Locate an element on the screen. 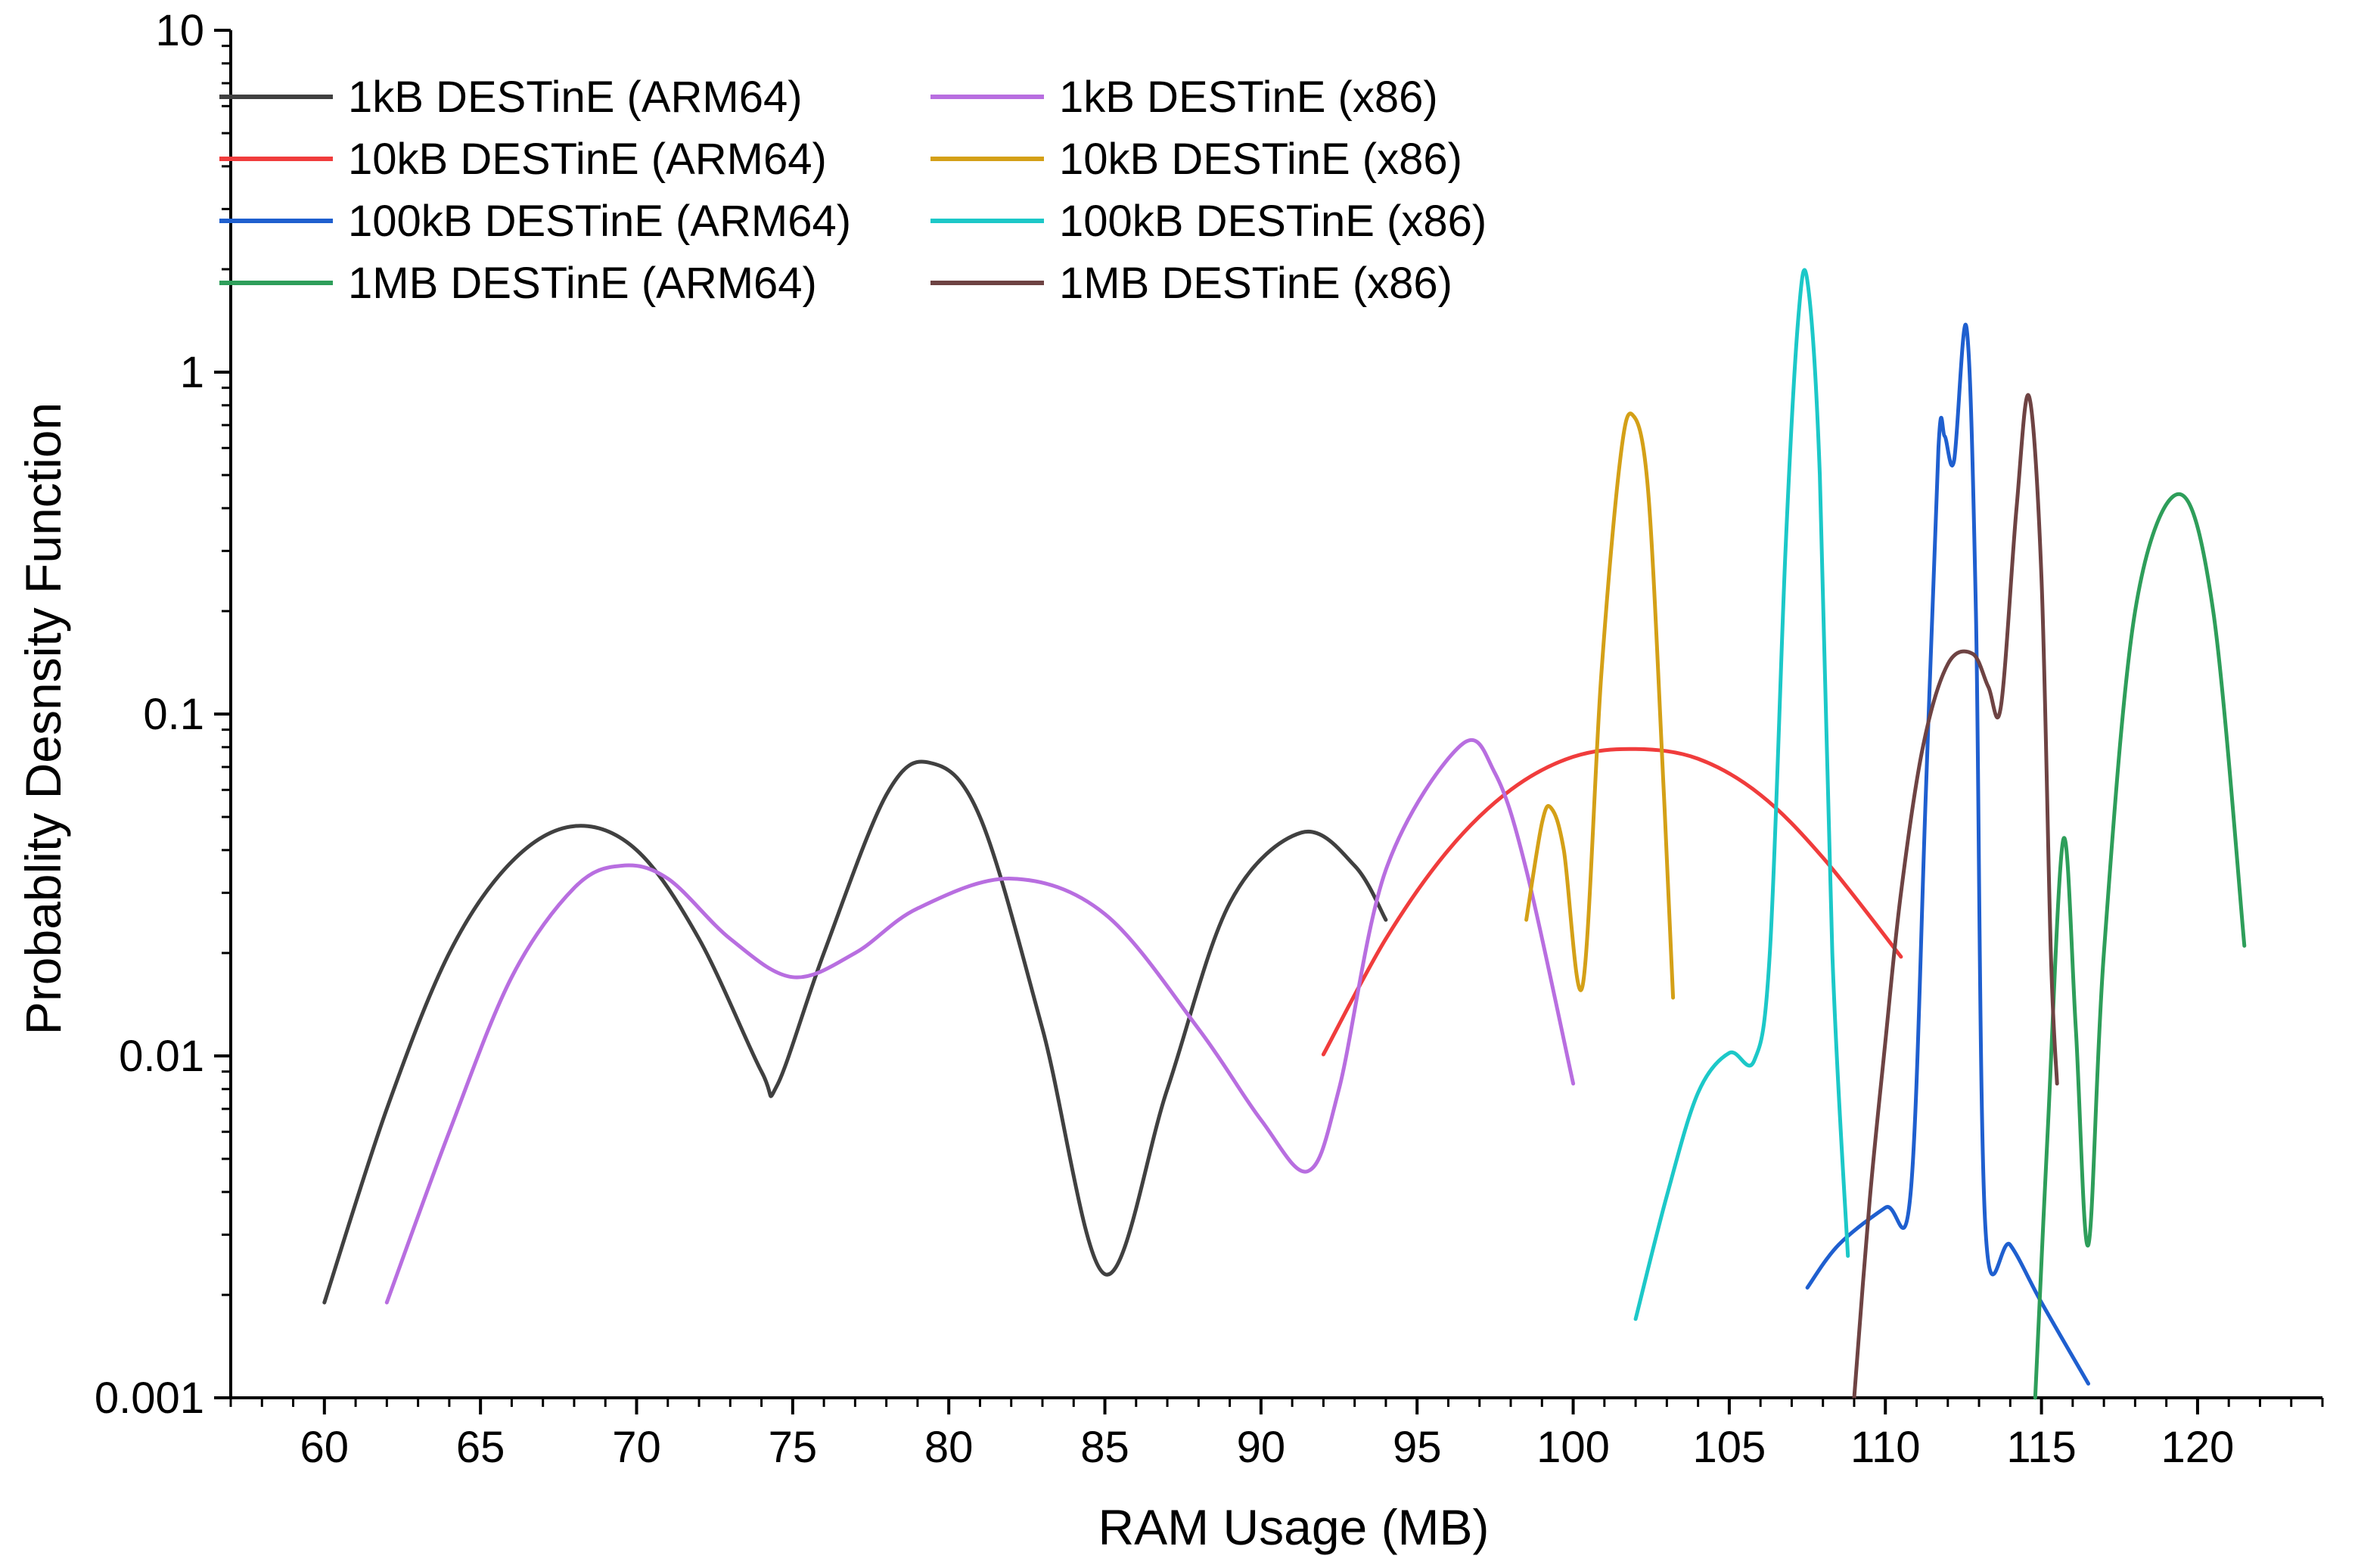 Image resolution: width=2358 pixels, height=1568 pixels. x-tick-label: 85 is located at coordinates (1105, 1447).